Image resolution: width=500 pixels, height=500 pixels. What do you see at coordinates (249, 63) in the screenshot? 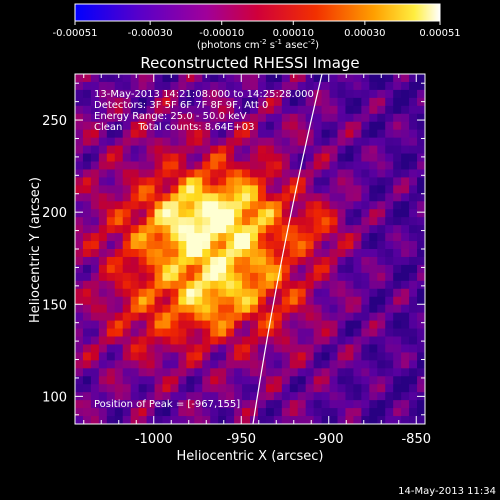
I see `chart-title: Reconstructed RHESSI Image` at bounding box center [249, 63].